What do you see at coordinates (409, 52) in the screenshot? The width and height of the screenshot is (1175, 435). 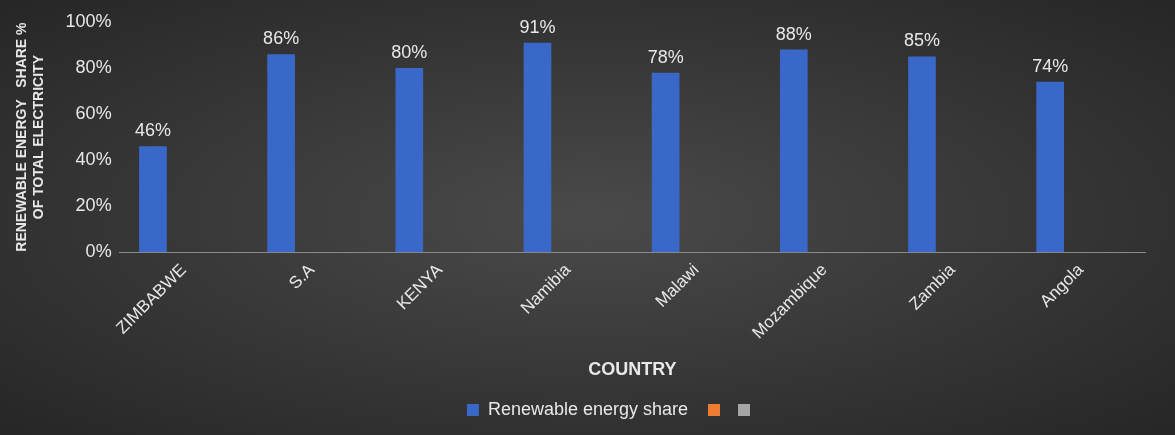 I see `text: 80%` at bounding box center [409, 52].